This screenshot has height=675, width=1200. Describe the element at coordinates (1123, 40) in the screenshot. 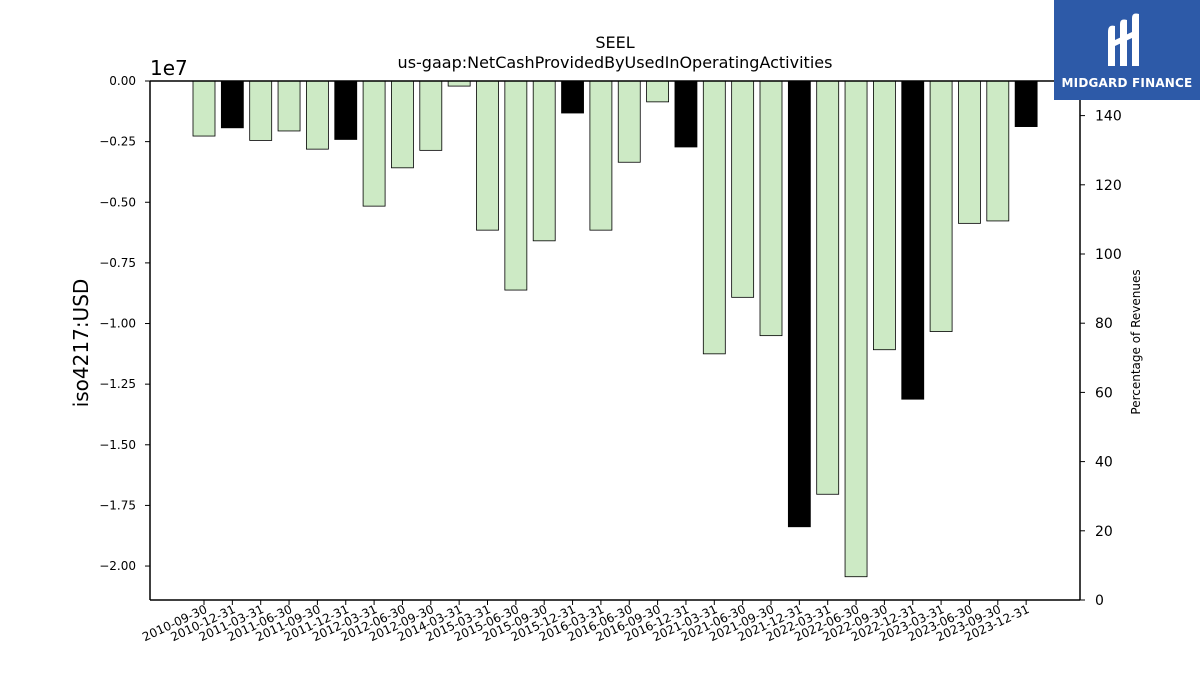

I see `midgard-logo-icon` at that location.